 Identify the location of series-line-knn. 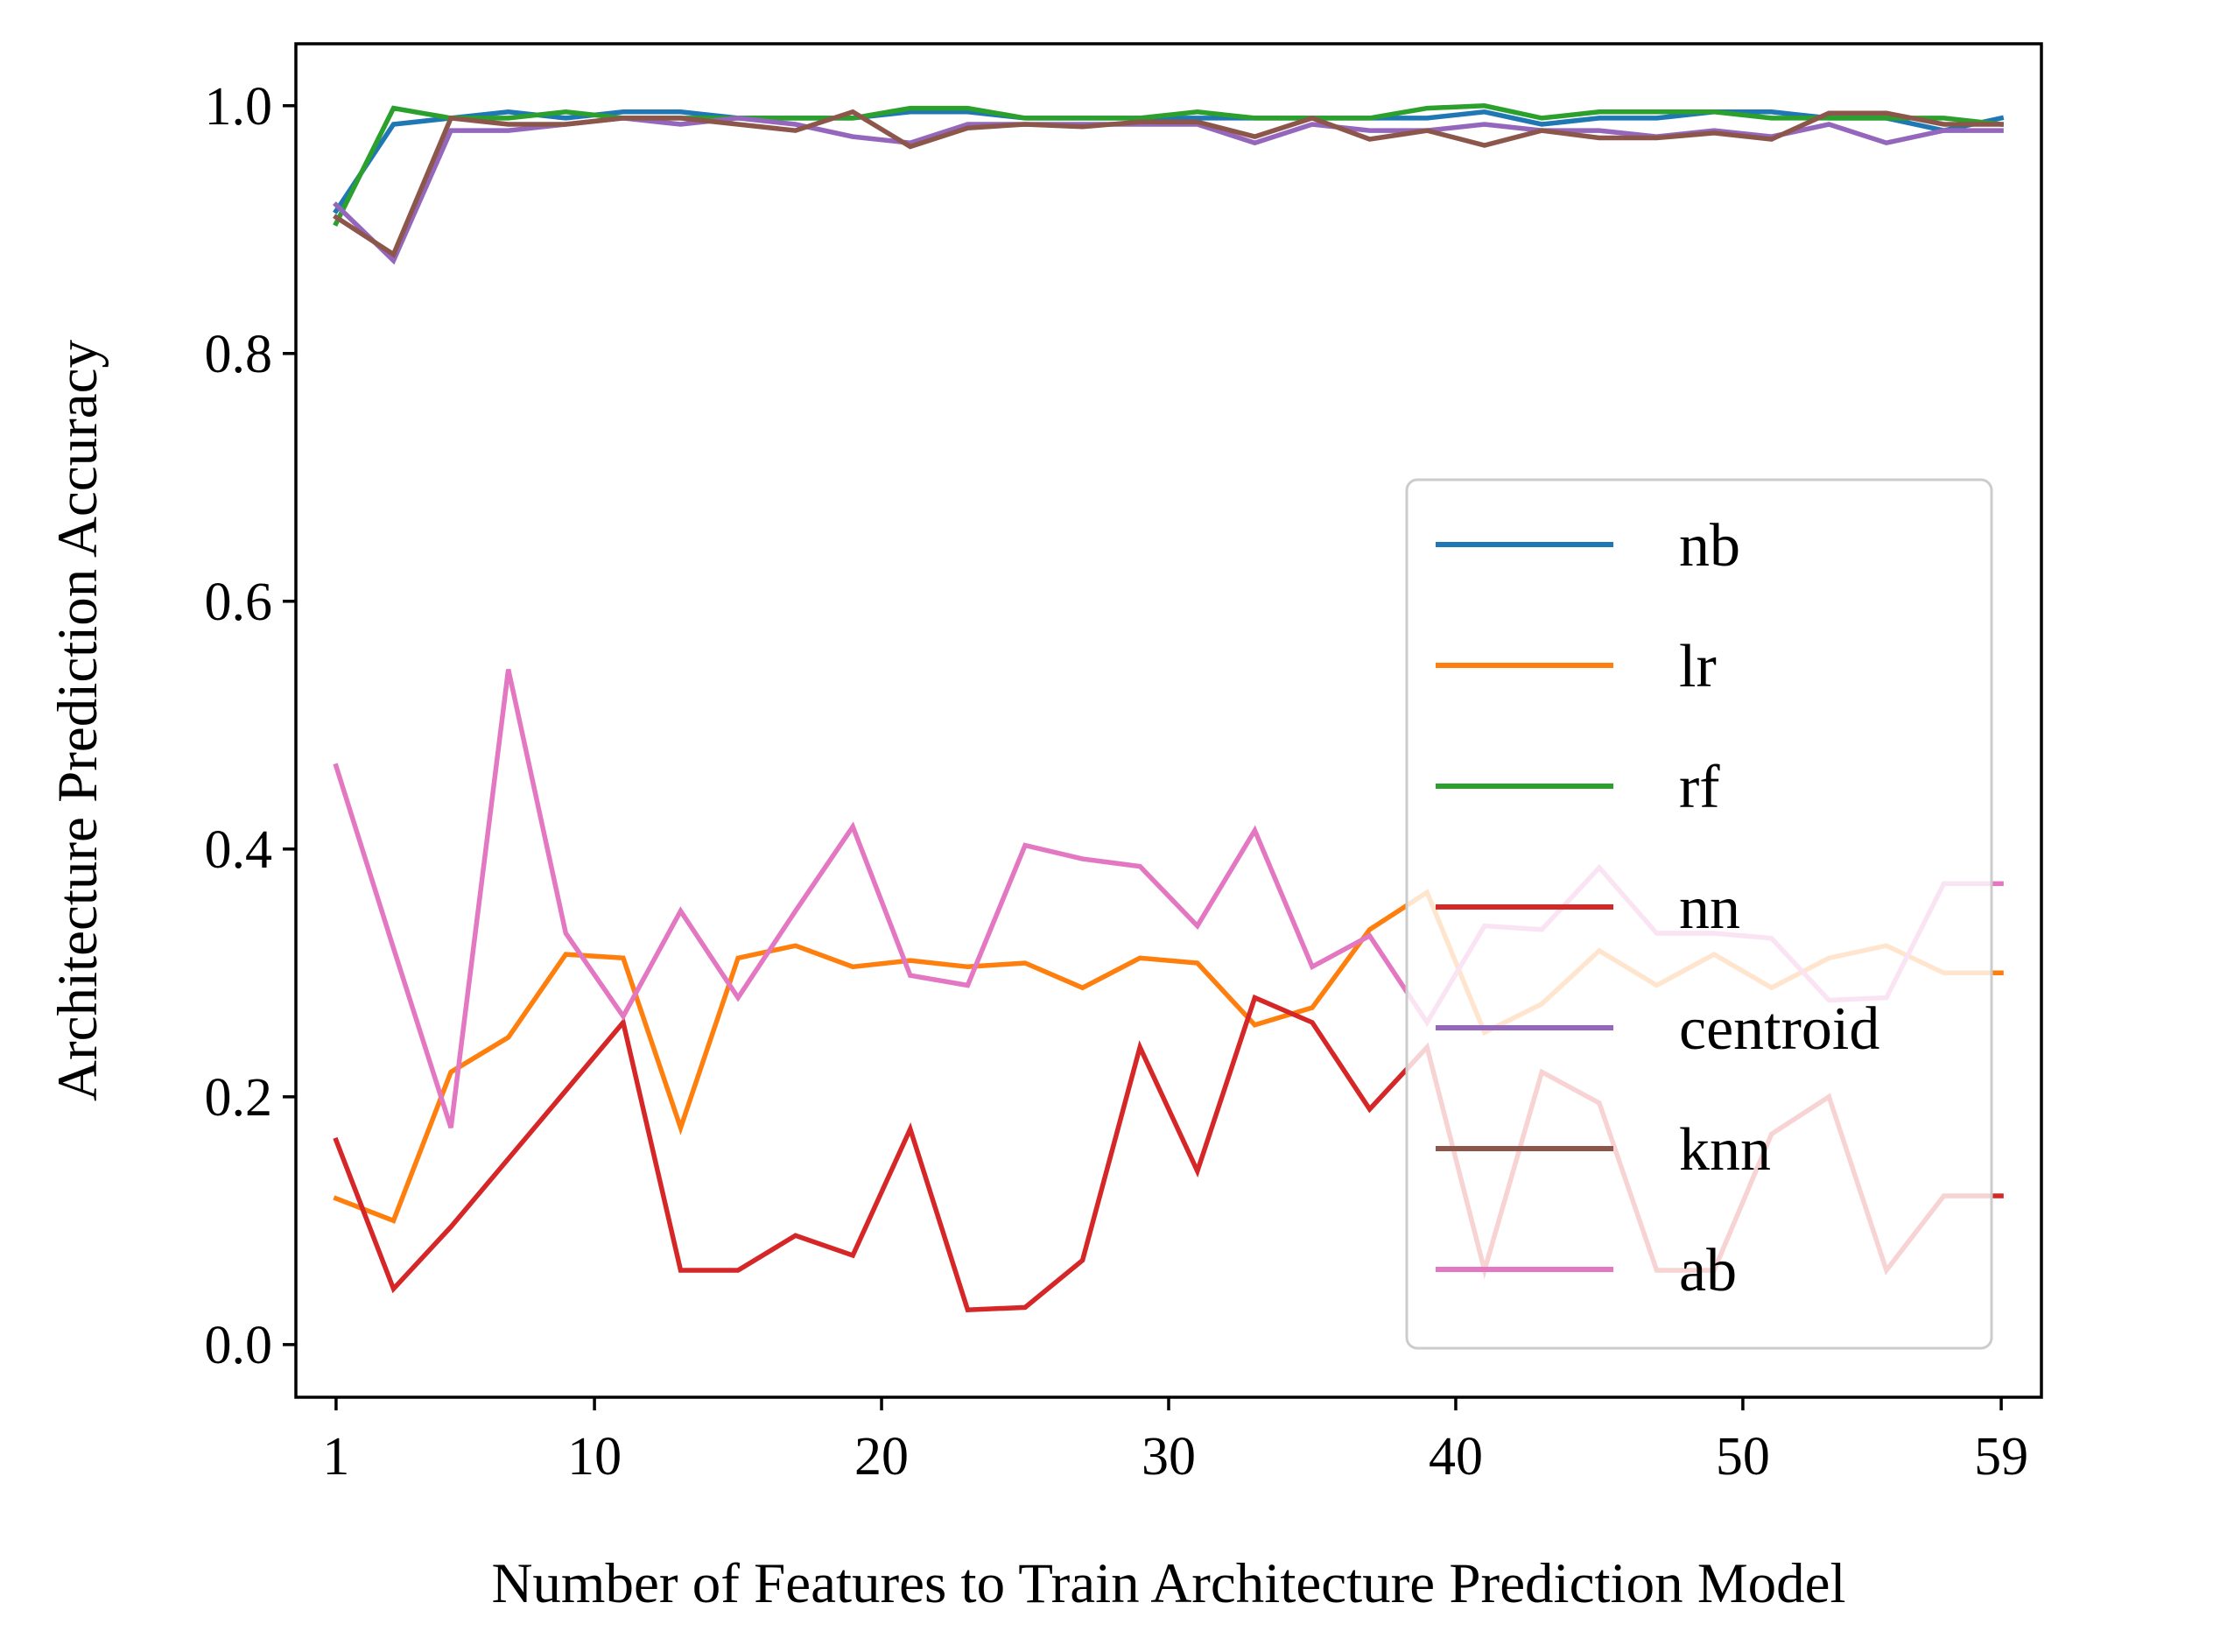
(1168, 183).